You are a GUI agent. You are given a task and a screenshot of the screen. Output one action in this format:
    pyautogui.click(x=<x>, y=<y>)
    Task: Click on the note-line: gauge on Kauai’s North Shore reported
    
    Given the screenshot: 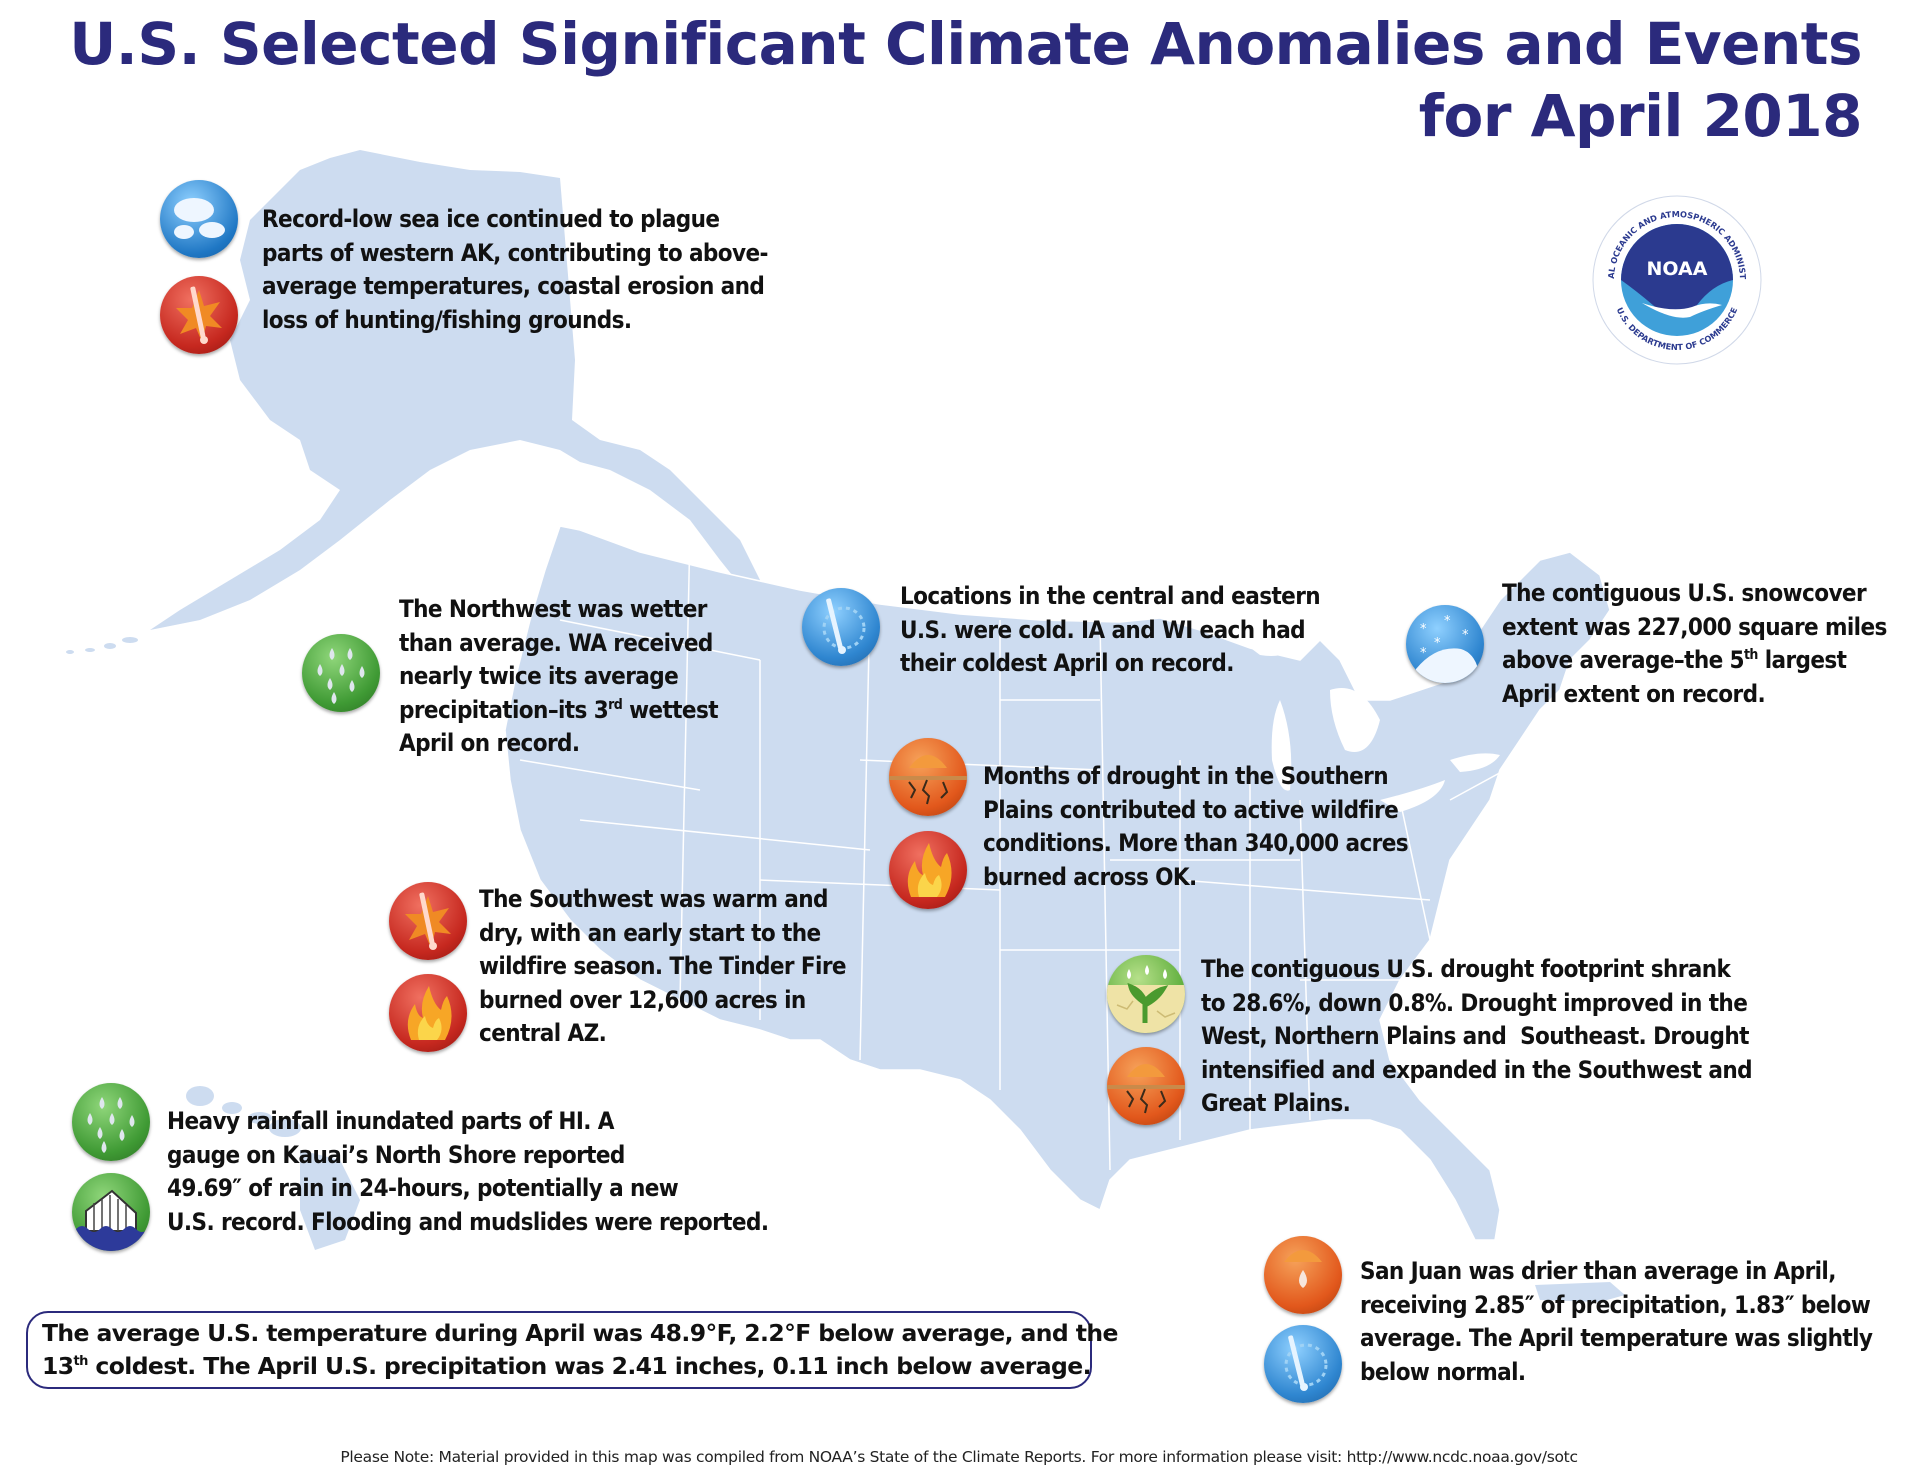 What is the action you would take?
    pyautogui.click(x=396, y=1154)
    